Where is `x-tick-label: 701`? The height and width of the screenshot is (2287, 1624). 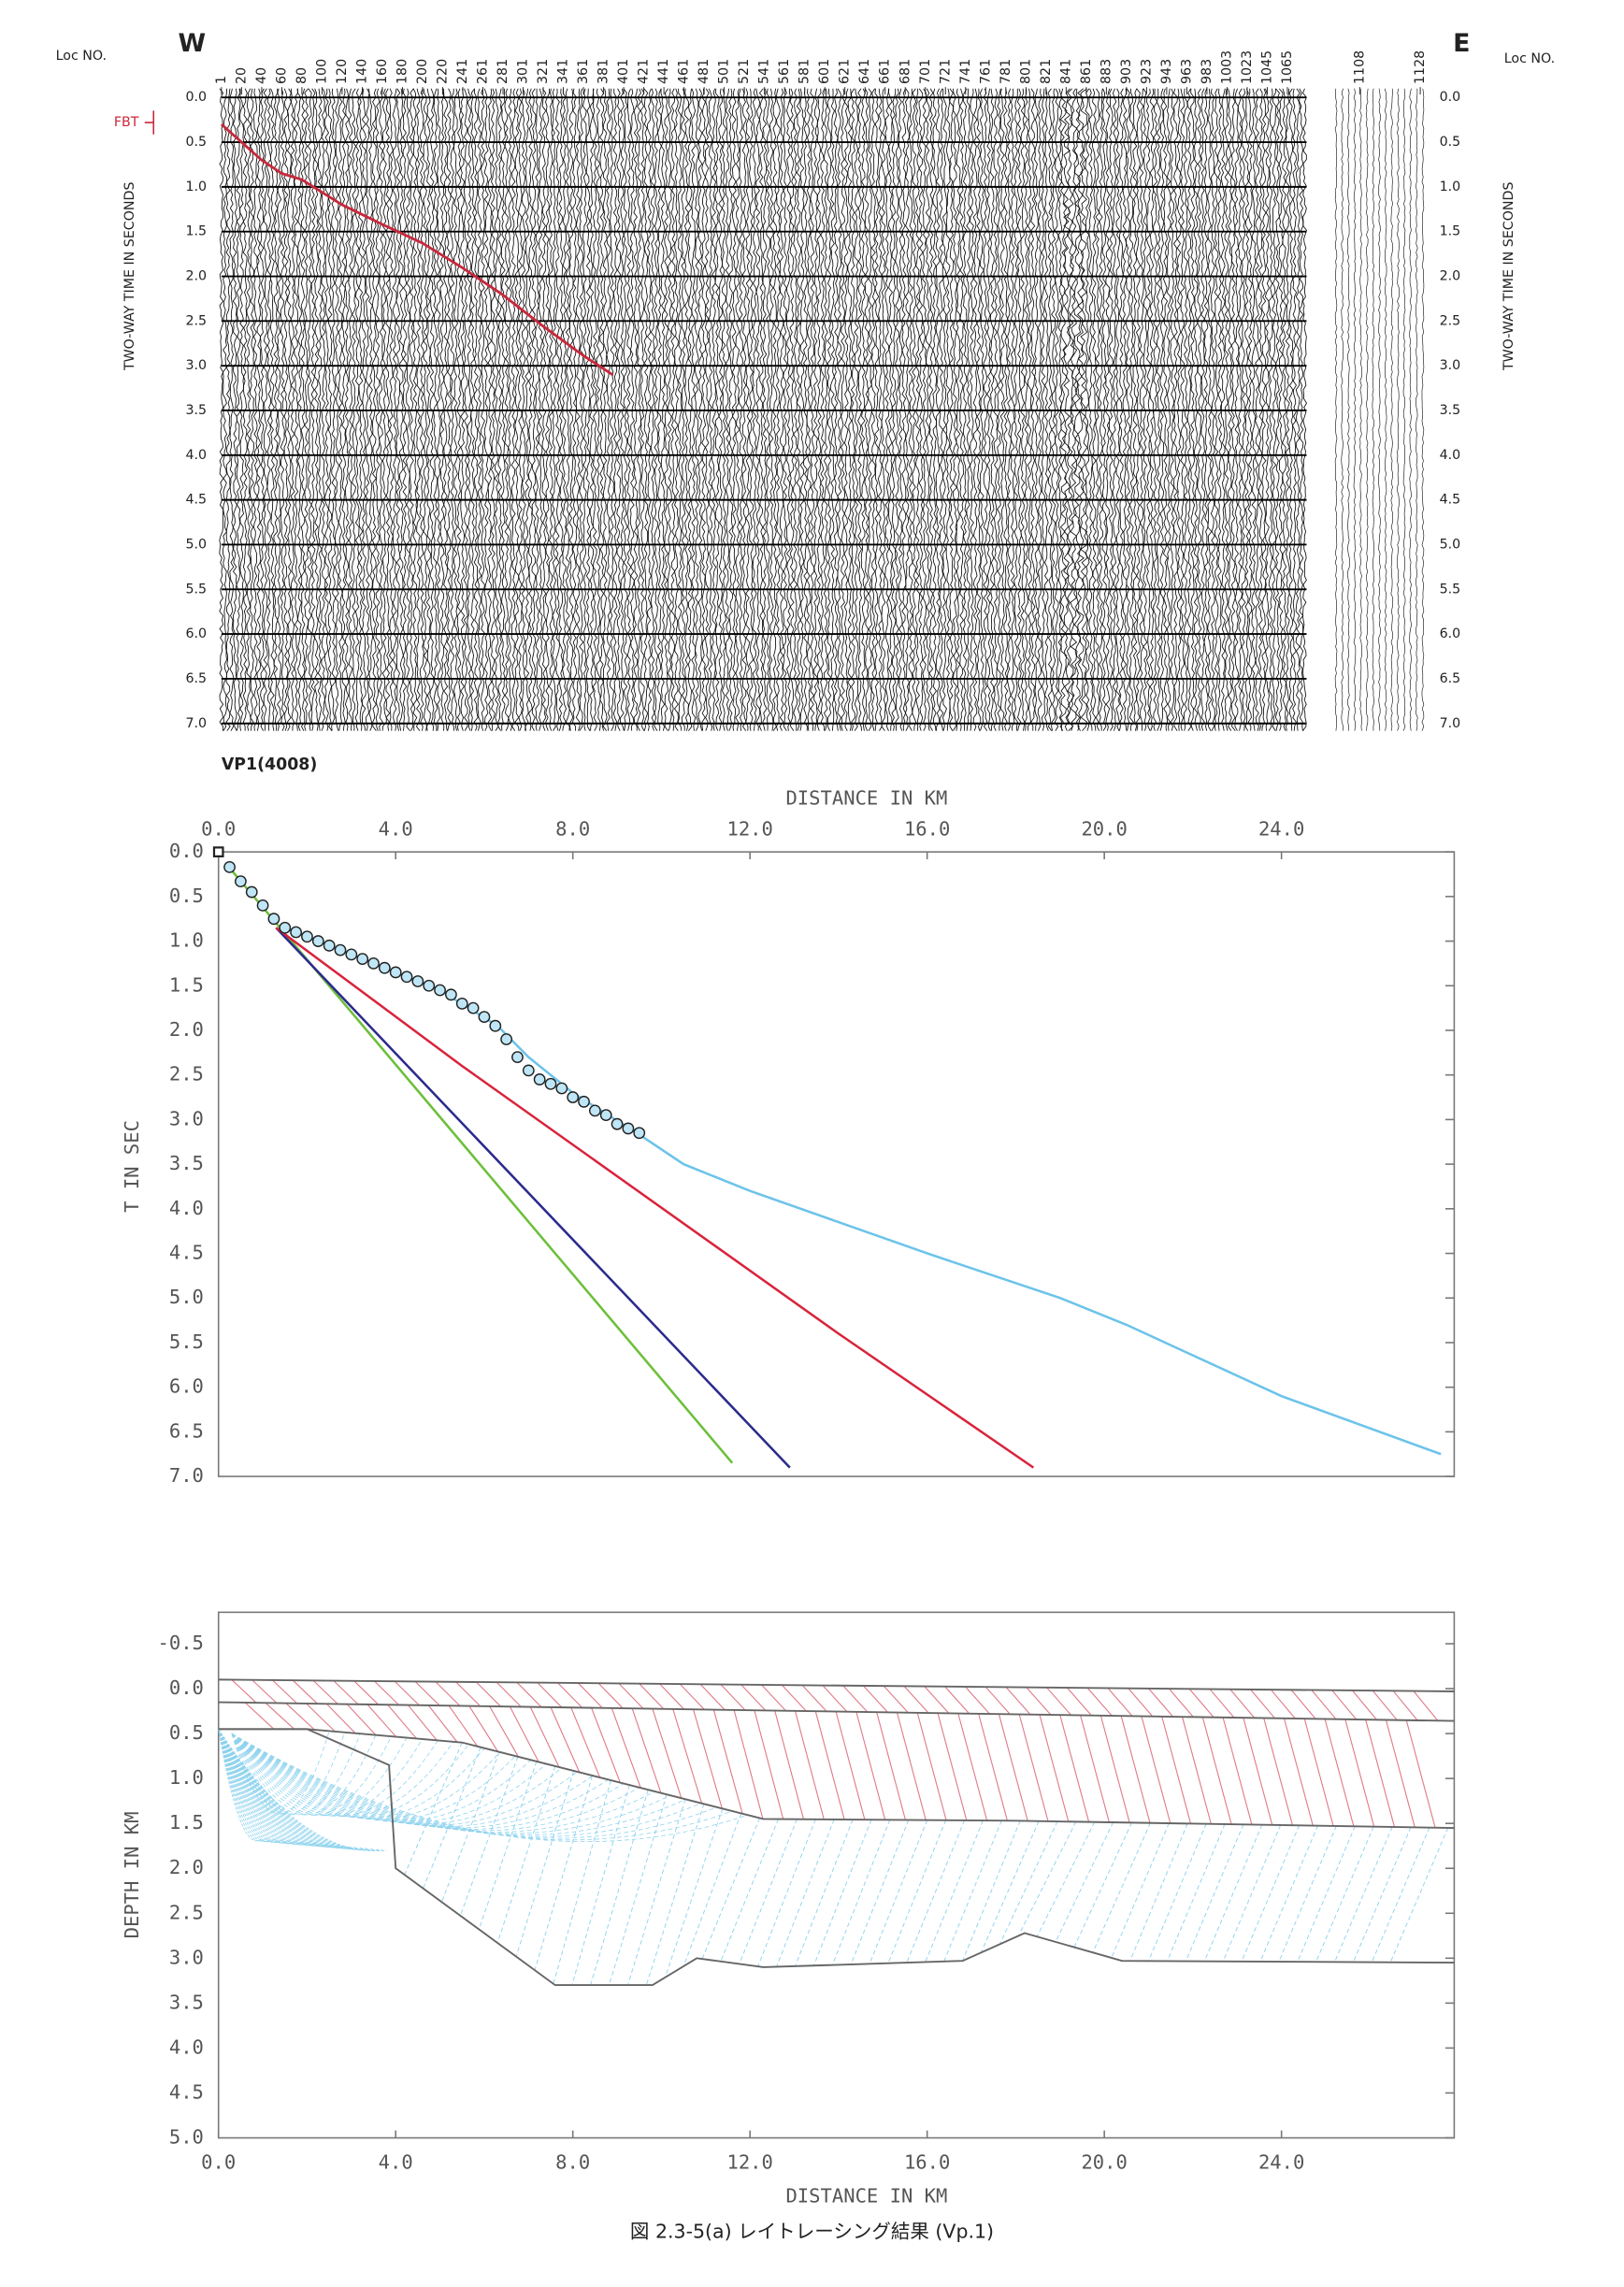
x-tick-label: 701 is located at coordinates (925, 71).